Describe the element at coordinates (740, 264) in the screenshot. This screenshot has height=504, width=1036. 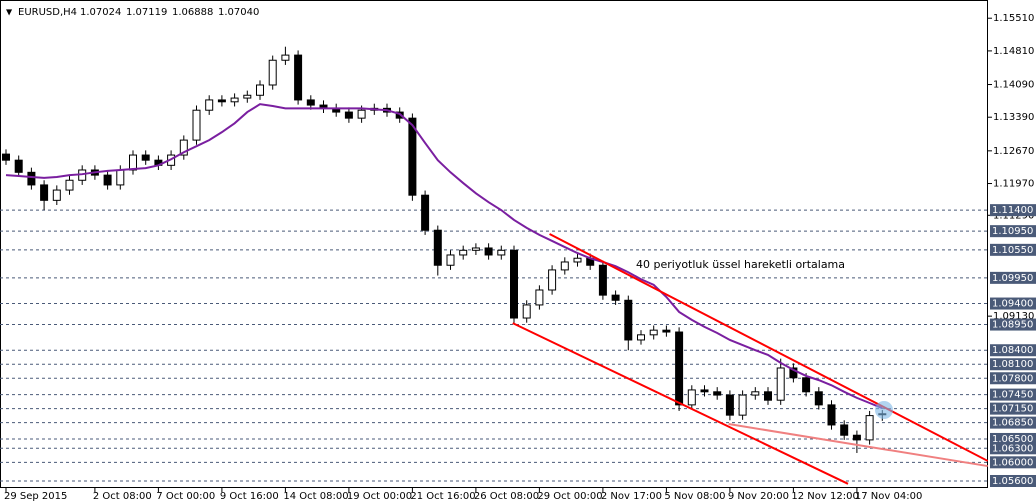
I see `annotation: 40 periyotluk üssel hareketli ortalama` at that location.